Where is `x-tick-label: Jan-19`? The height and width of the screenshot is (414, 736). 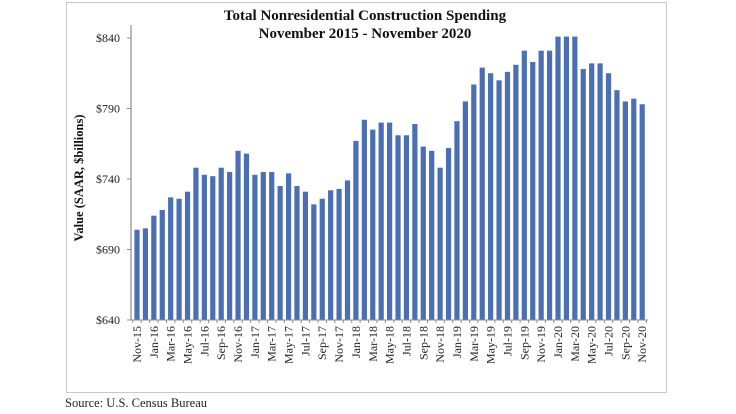
x-tick-label: Jan-19 is located at coordinates (457, 342).